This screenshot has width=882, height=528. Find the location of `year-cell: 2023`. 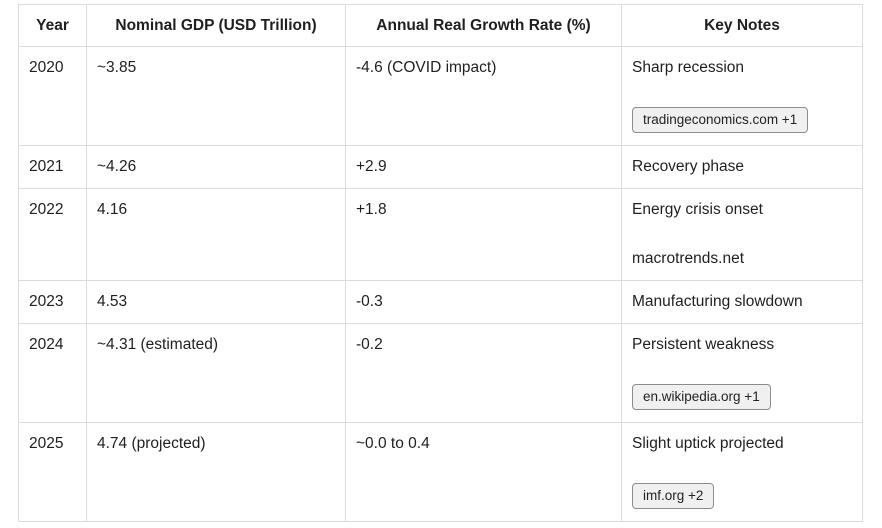

year-cell: 2023 is located at coordinates (52, 302).